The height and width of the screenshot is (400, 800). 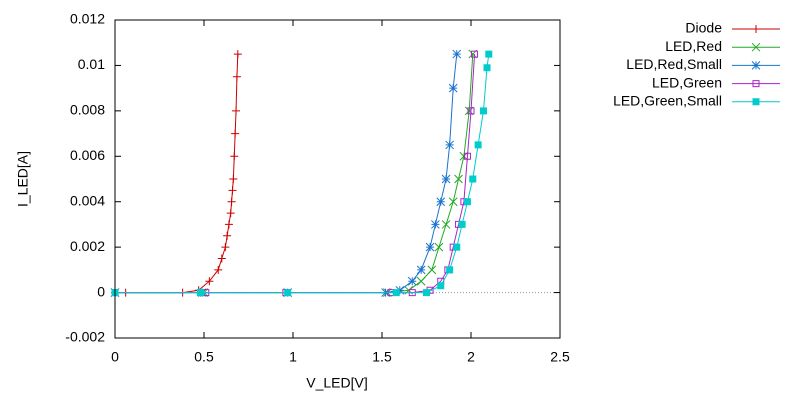 I want to click on y-tick-label: 0.002, so click(x=87, y=246).